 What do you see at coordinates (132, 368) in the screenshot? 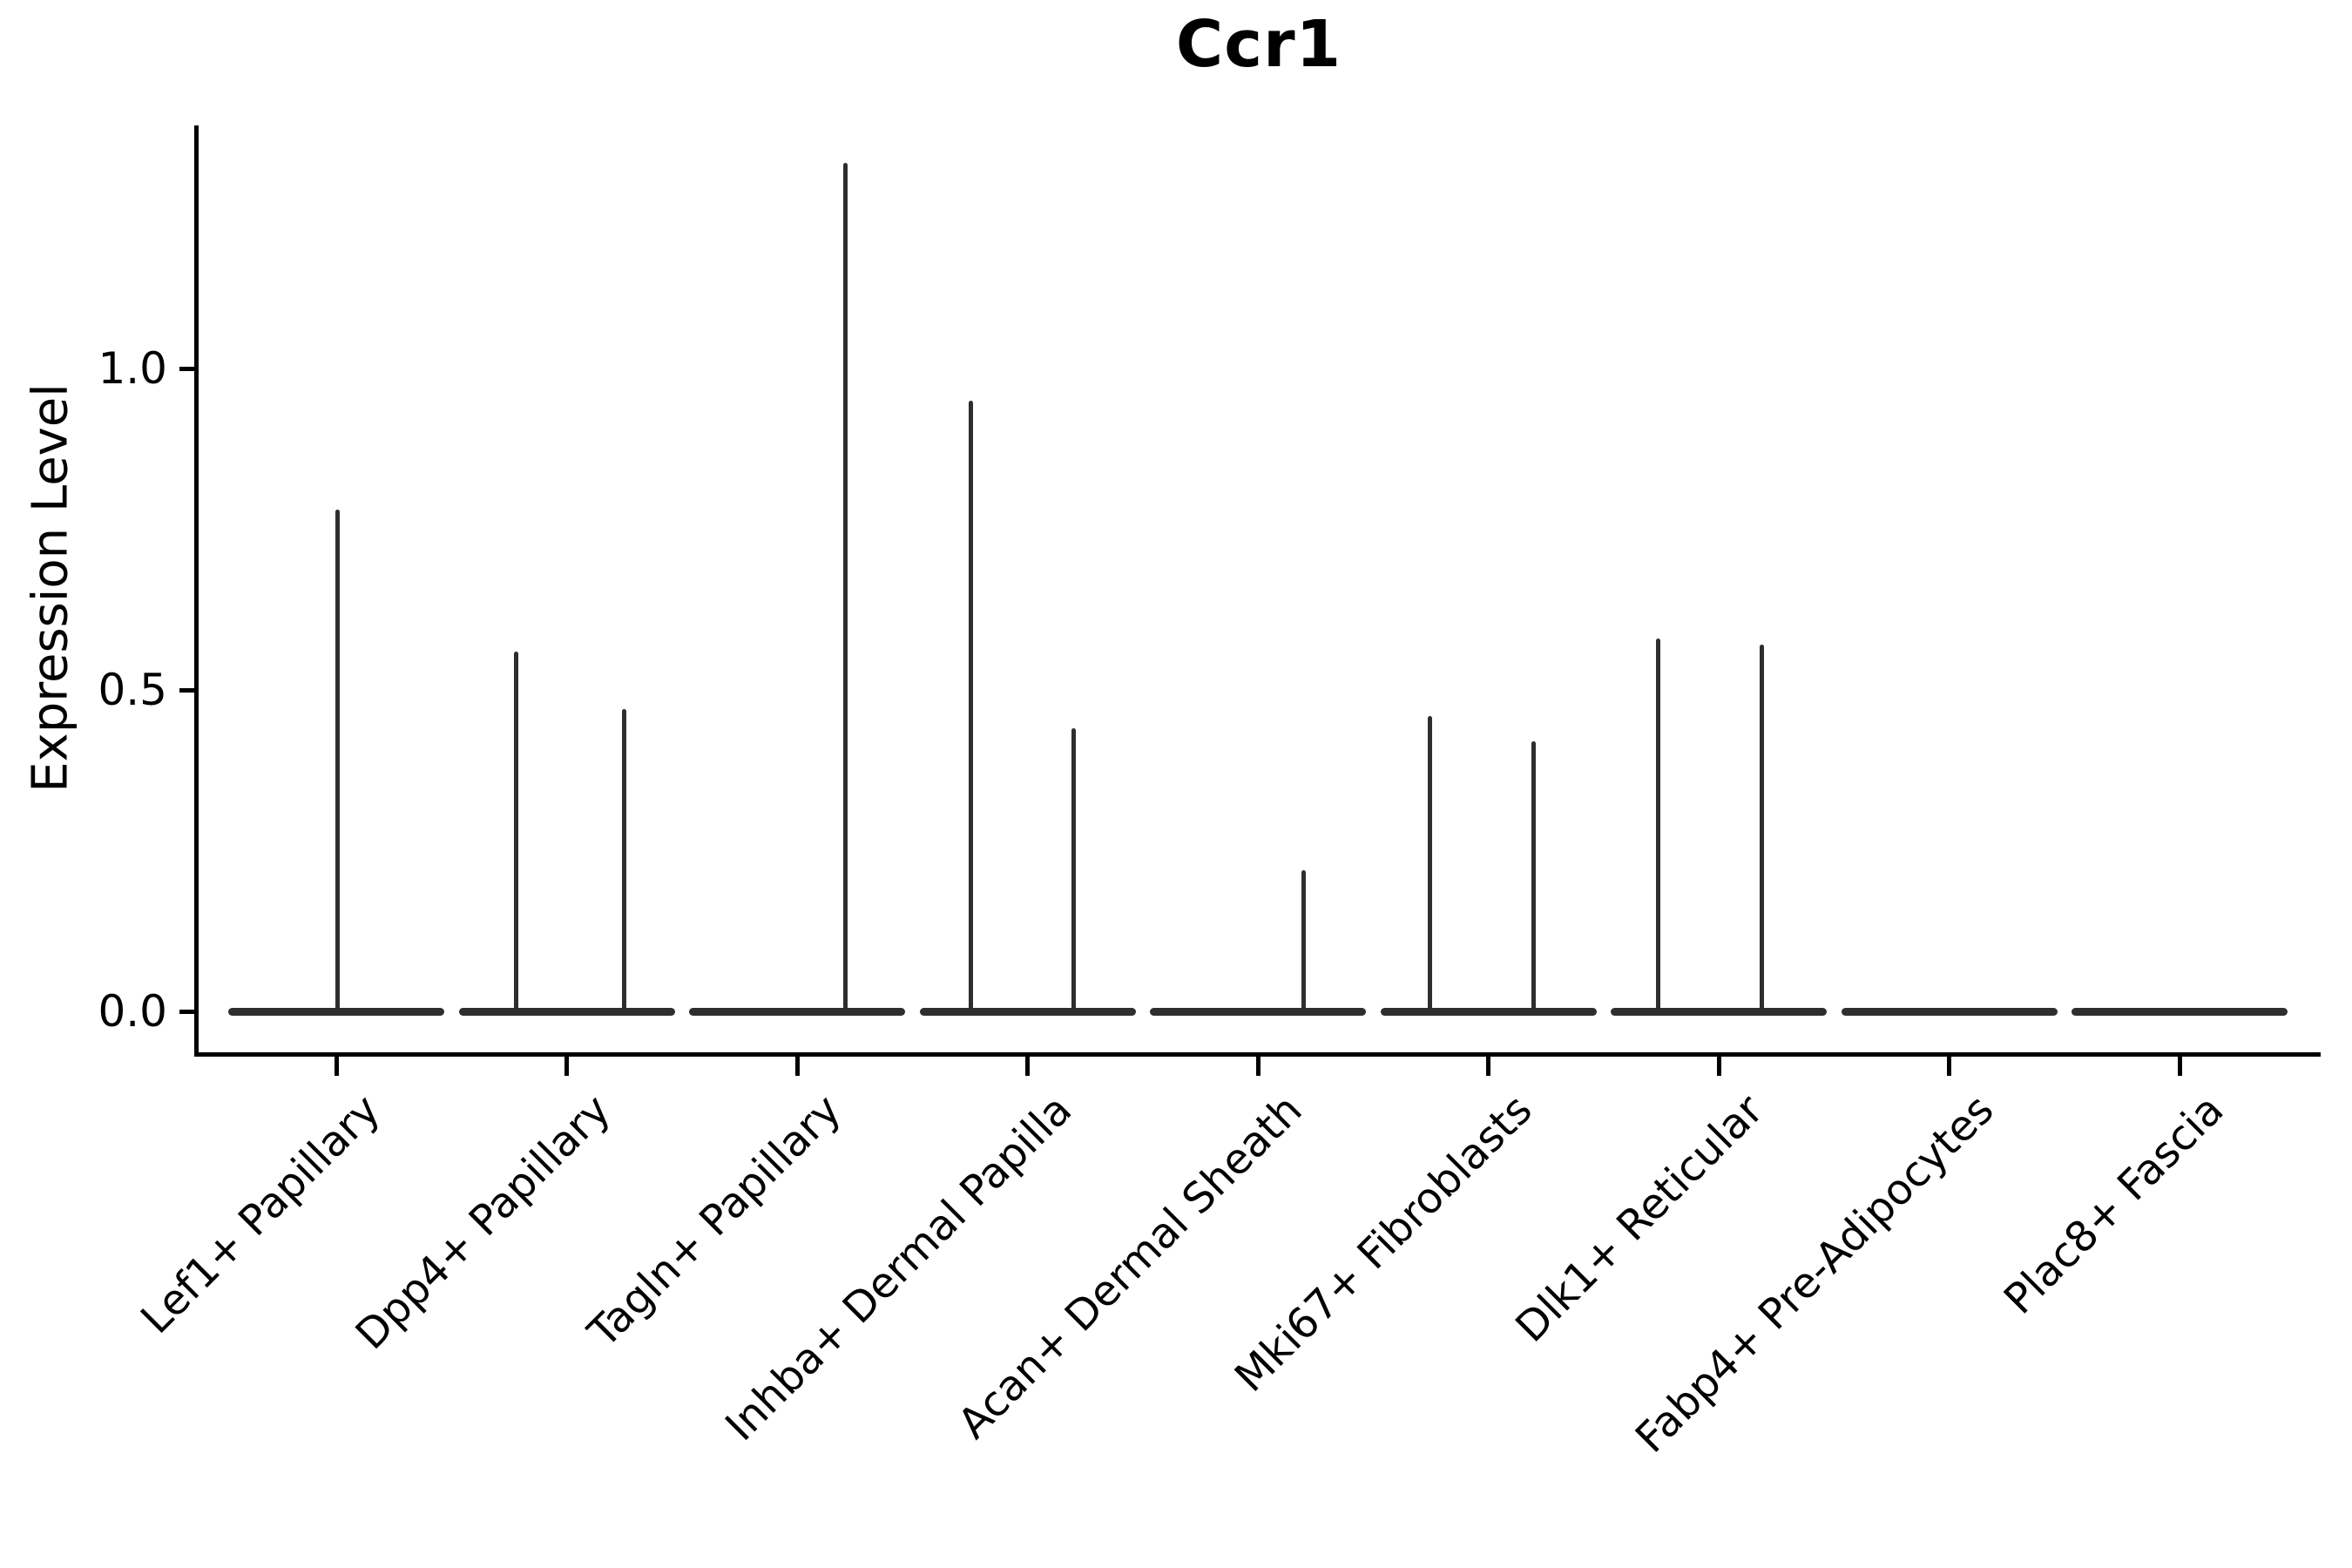
I see `y-tick-label: 1.0` at bounding box center [132, 368].